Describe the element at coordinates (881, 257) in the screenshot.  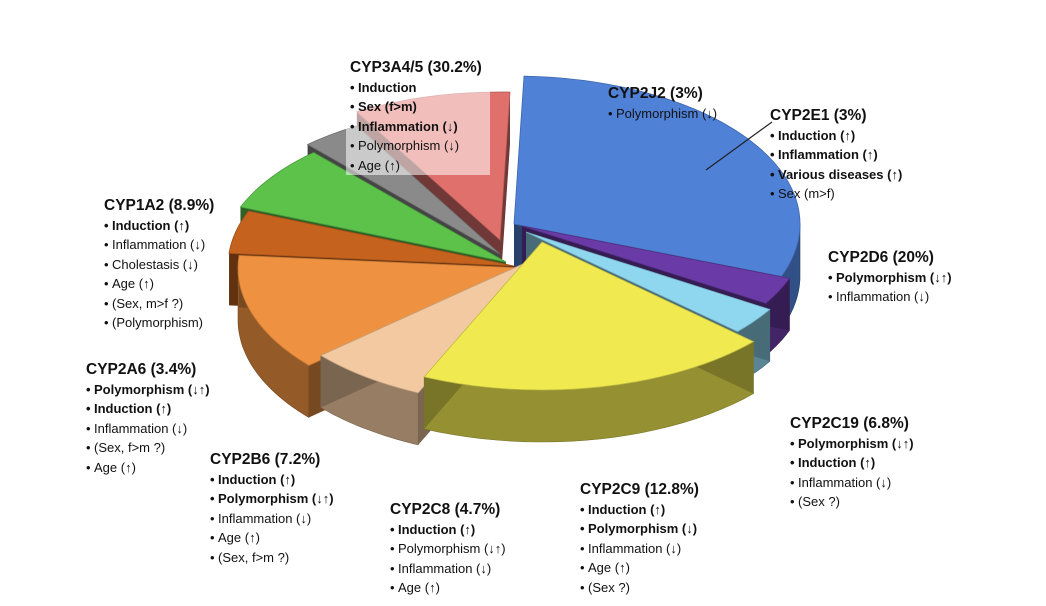
I see `label-title: CYP2D6 (20%)` at that location.